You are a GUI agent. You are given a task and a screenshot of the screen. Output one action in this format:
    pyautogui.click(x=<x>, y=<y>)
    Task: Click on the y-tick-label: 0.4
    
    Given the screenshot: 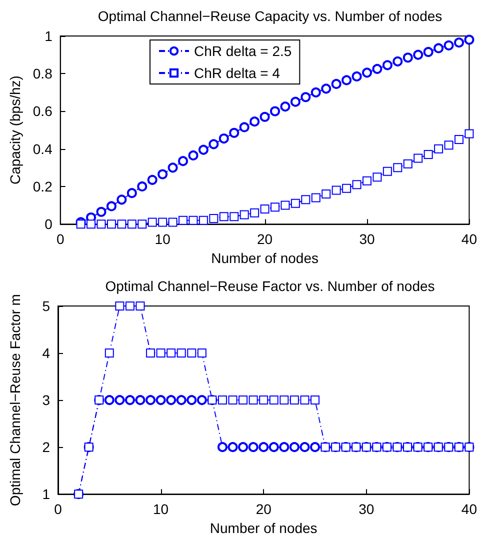 What is the action you would take?
    pyautogui.click(x=42, y=148)
    